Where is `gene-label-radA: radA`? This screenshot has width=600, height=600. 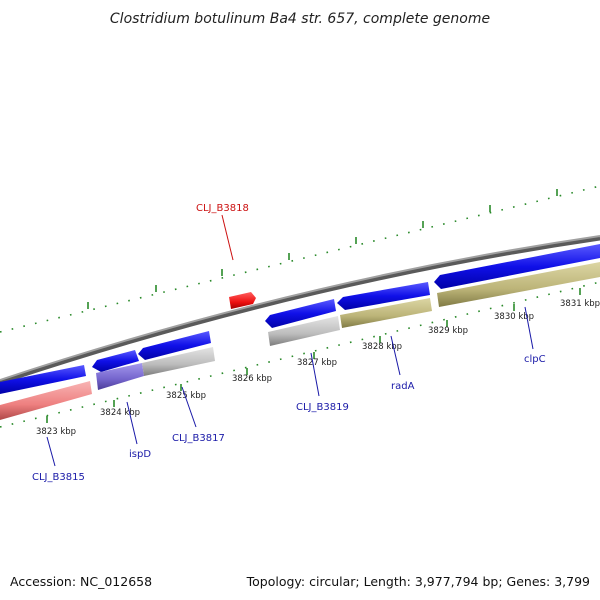 gene-label-radA: radA is located at coordinates (403, 386).